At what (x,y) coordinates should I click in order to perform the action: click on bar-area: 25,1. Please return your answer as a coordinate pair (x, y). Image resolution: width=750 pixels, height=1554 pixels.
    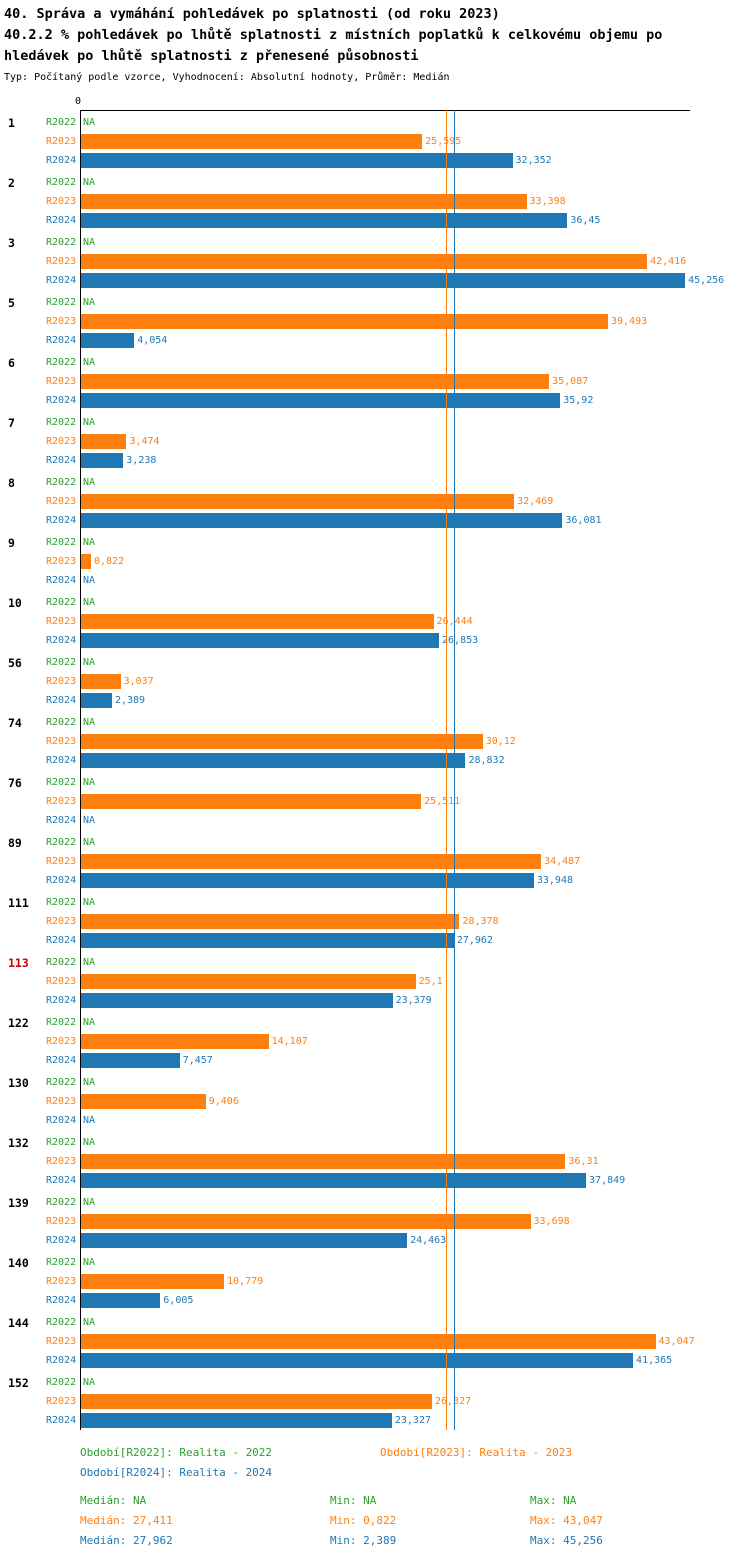
    Looking at the image, I should click on (415, 981).